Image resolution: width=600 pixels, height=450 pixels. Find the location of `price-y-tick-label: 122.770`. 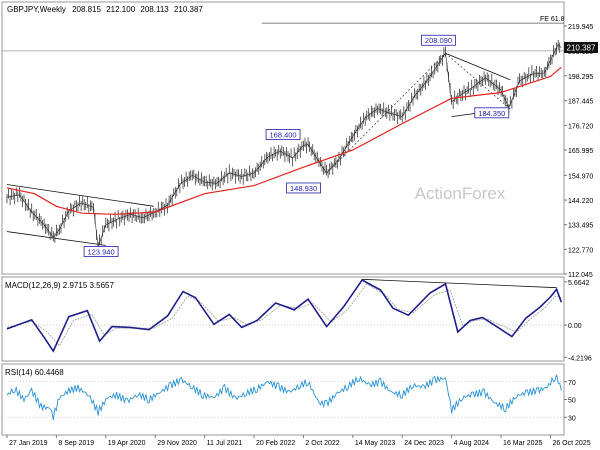

price-y-tick-label: 122.770 is located at coordinates (580, 250).